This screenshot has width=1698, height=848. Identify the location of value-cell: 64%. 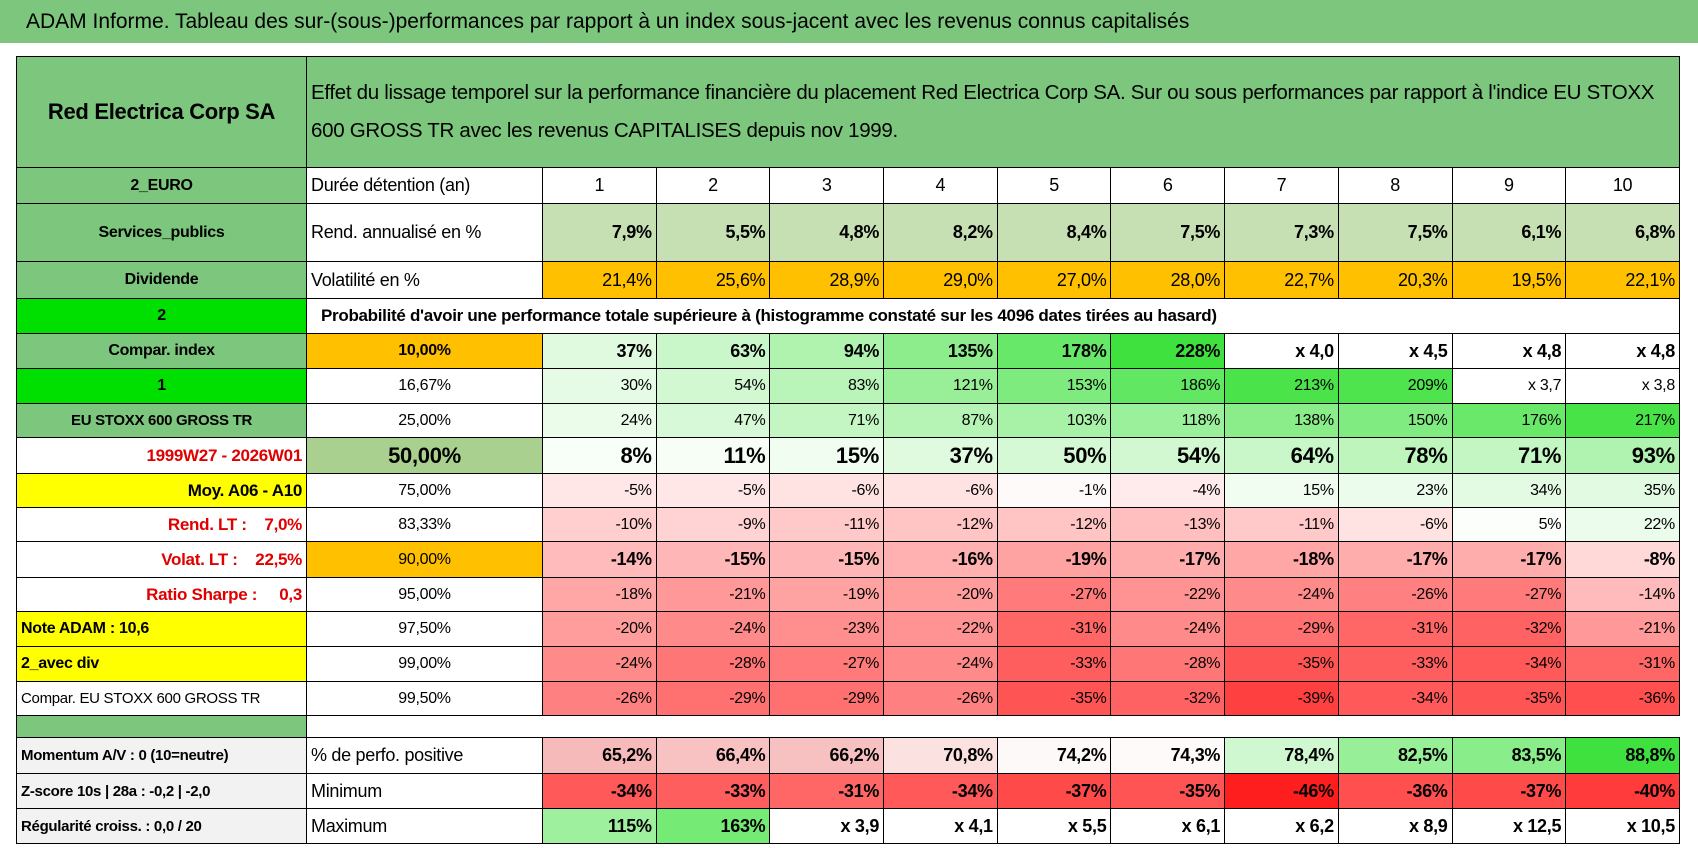
(1281, 455).